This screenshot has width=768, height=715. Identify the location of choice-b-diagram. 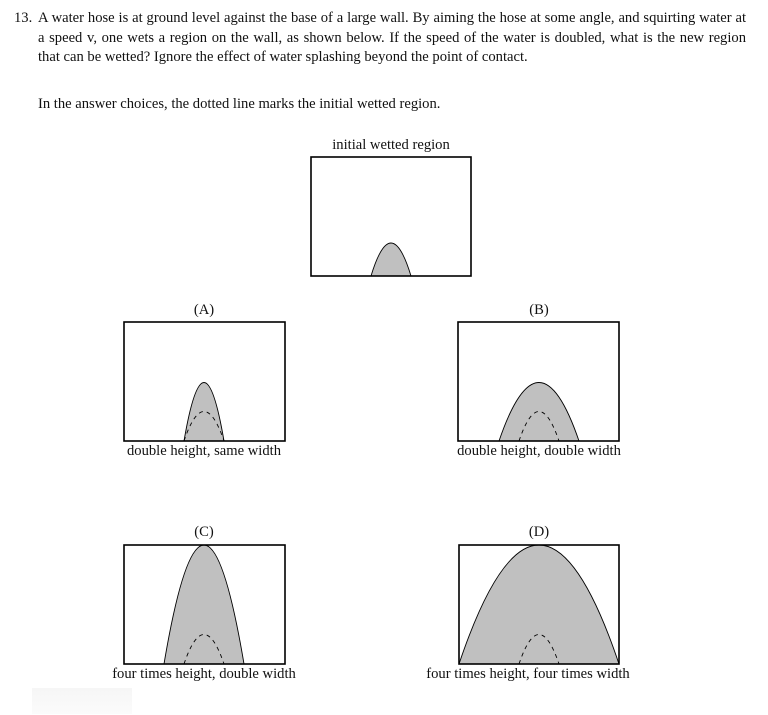
(538, 381).